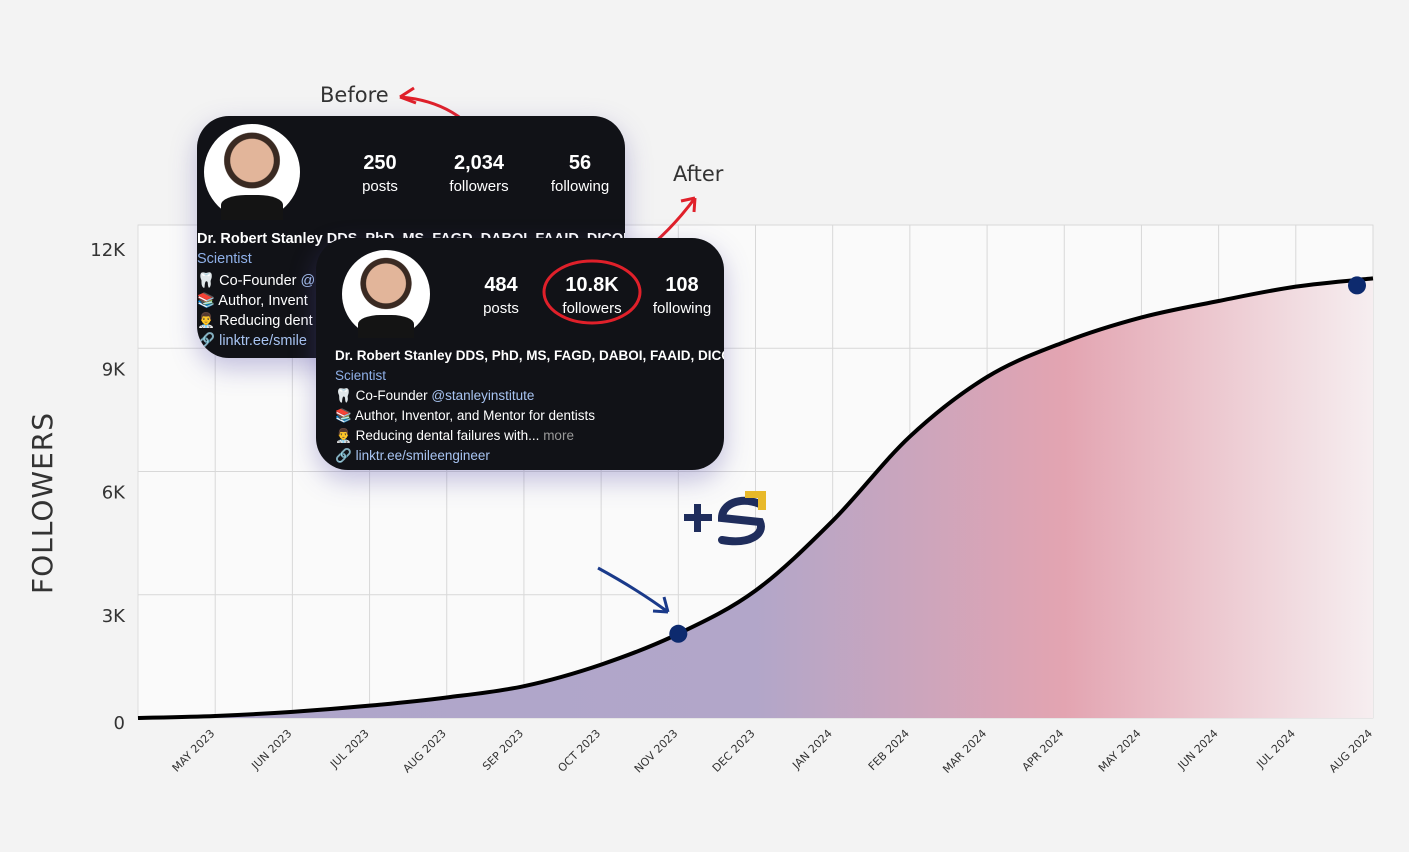 Image resolution: width=1409 pixels, height=852 pixels. Describe the element at coordinates (725, 518) in the screenshot. I see `logo` at that location.